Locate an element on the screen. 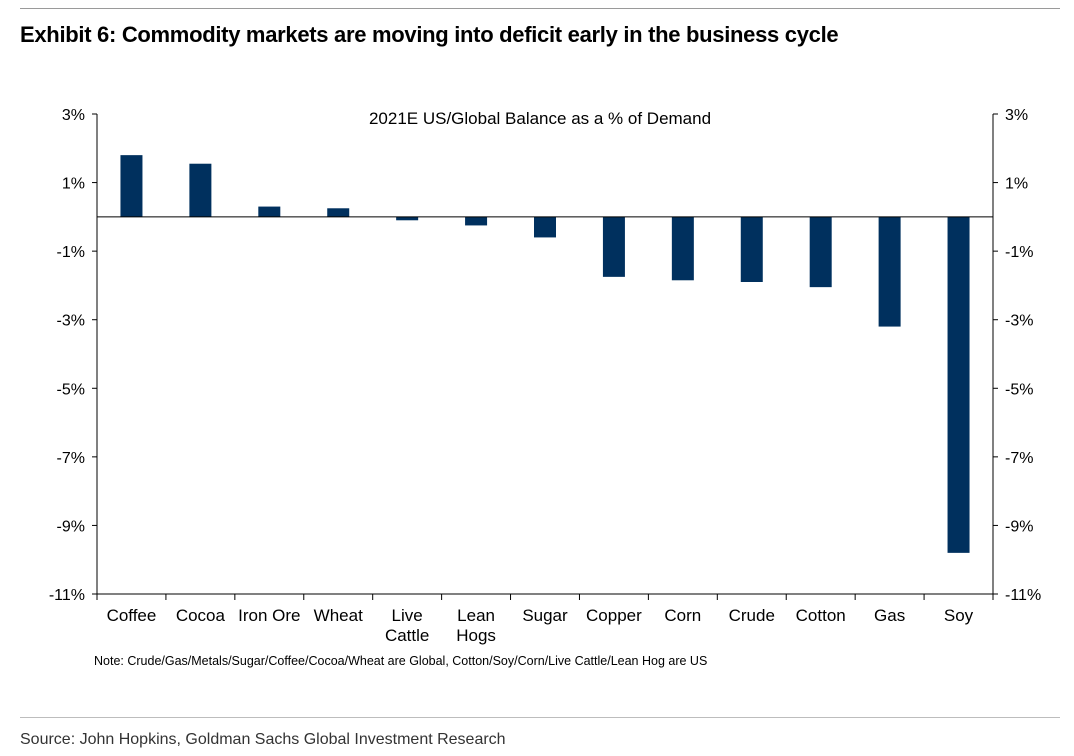 This screenshot has height=756, width=1074. x-tick-label: Cocoa is located at coordinates (201, 615).